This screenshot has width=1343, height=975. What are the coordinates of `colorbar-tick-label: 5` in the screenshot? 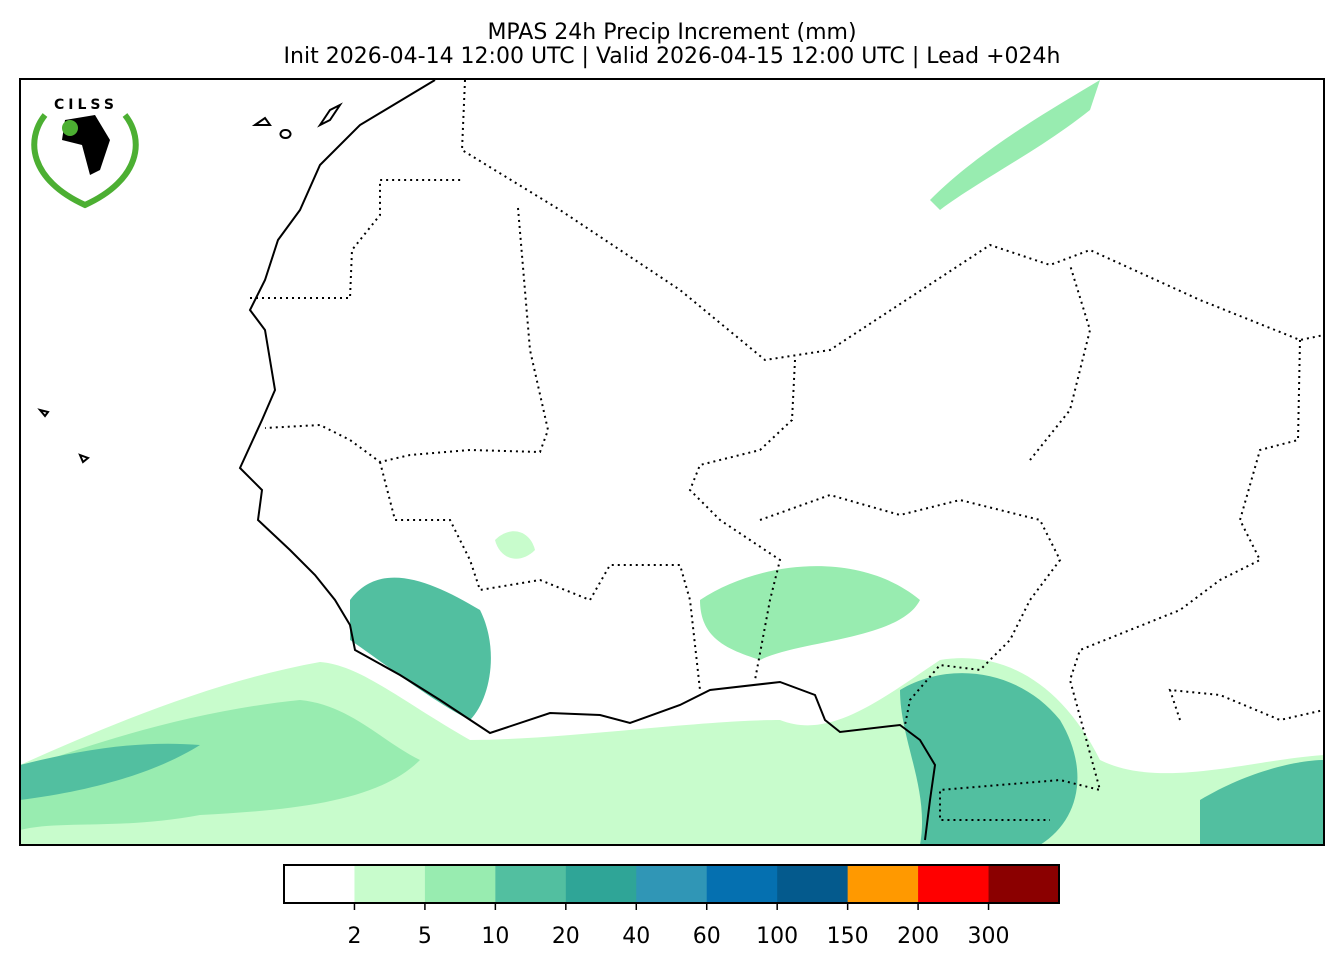 It's located at (425, 936).